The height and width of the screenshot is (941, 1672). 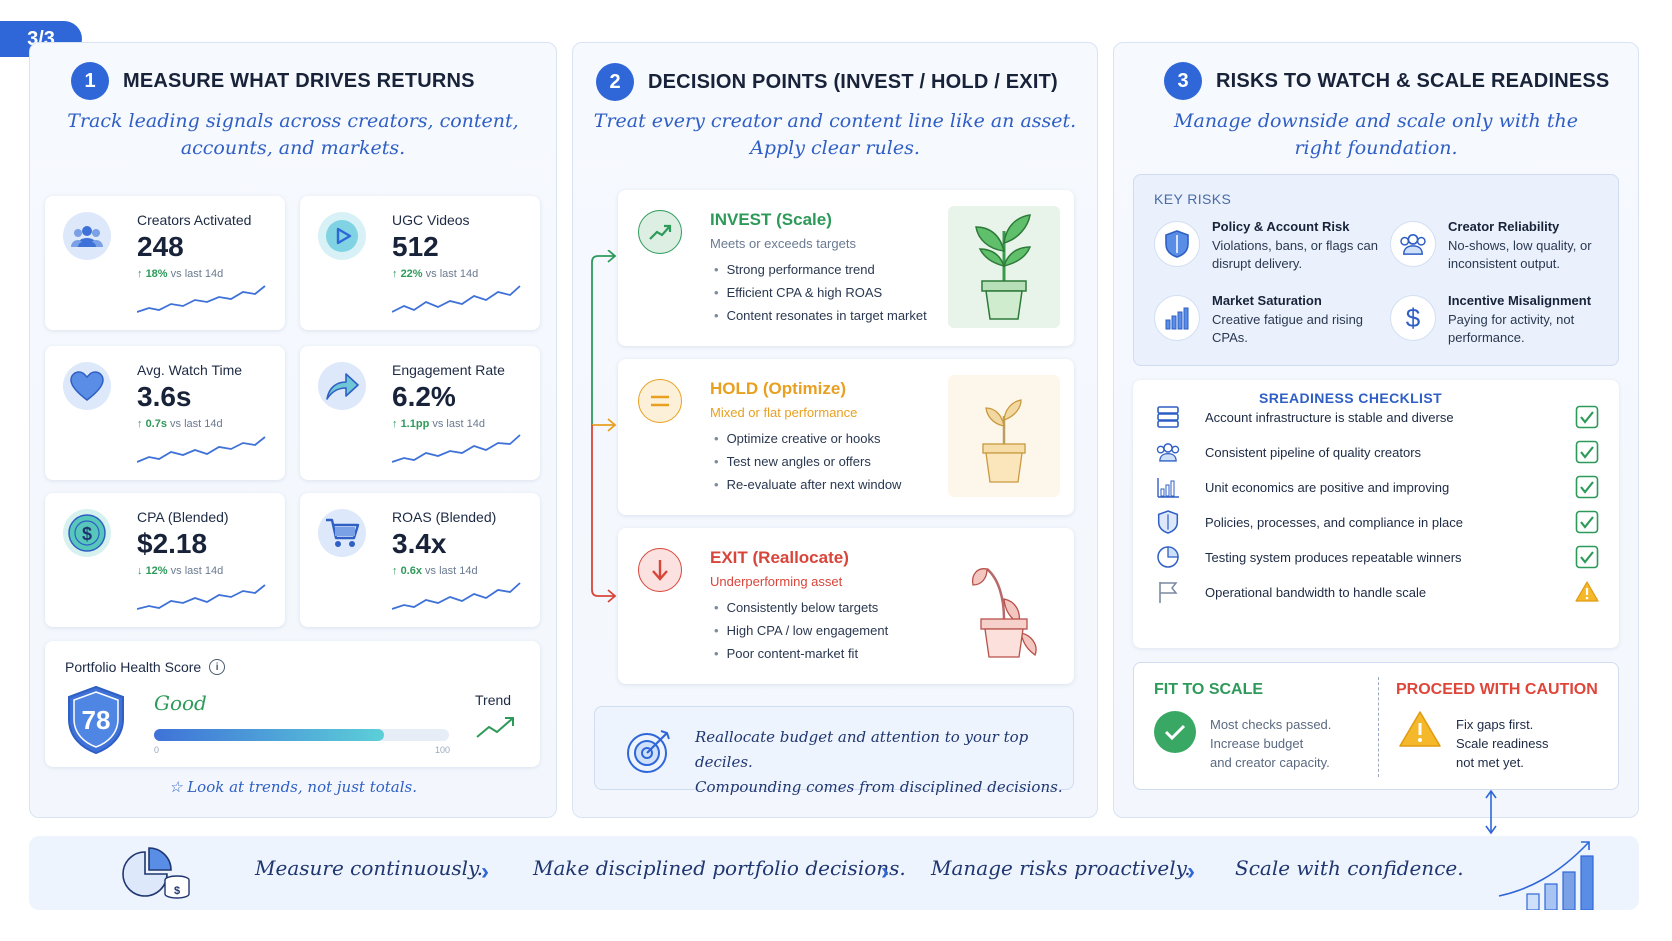 What do you see at coordinates (165, 560) in the screenshot?
I see `metric-card-cpa: $ CPA (Blended) $2.18 ↓ 12% vs last 14d` at bounding box center [165, 560].